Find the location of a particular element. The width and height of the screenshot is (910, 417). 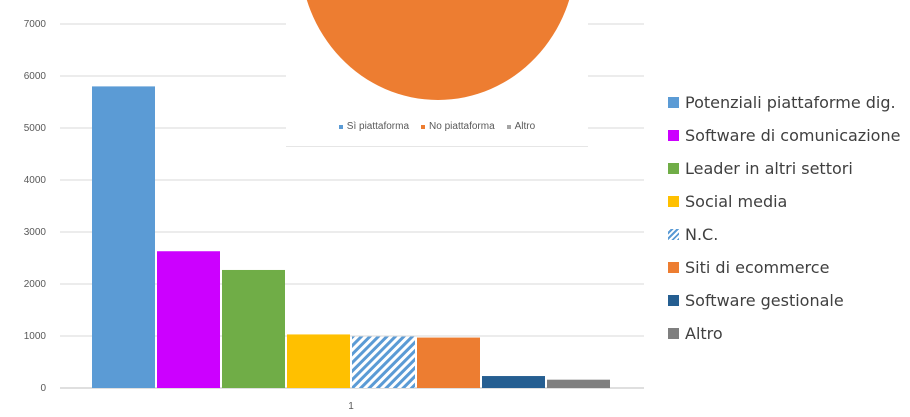

legend-label: Software gestionale is located at coordinates (764, 300).